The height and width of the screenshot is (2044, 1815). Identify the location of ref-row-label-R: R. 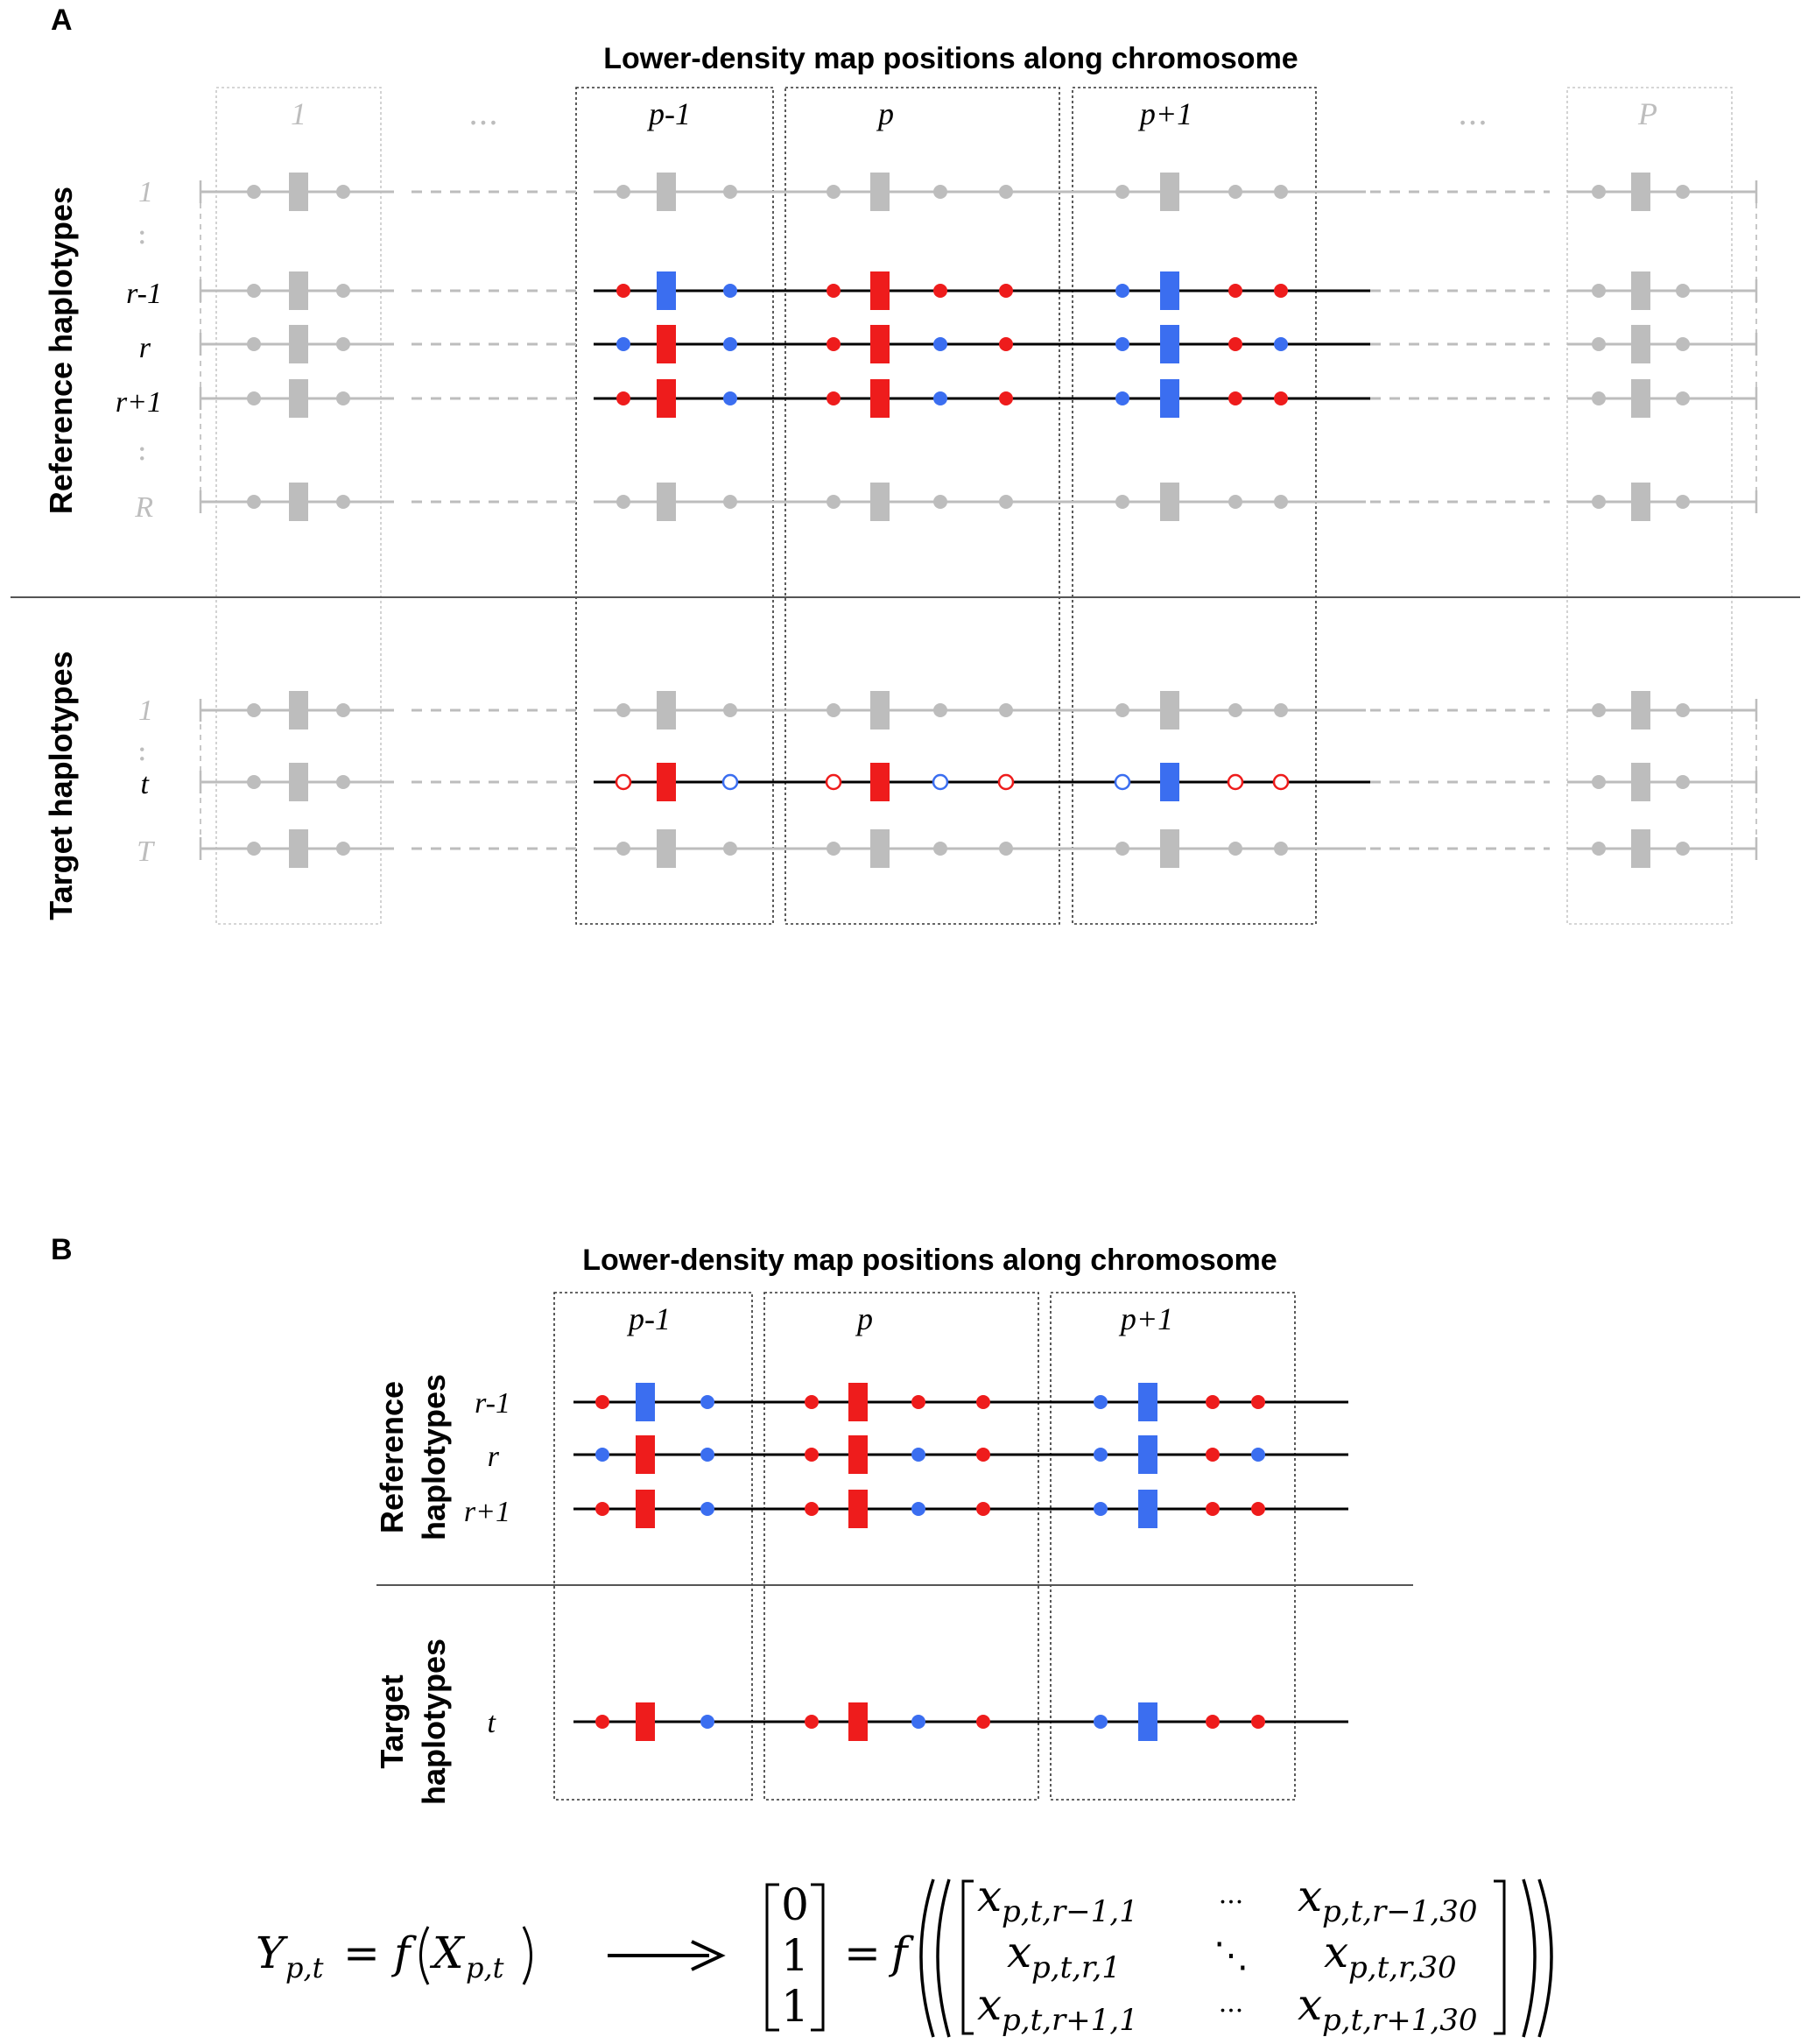
(143, 507).